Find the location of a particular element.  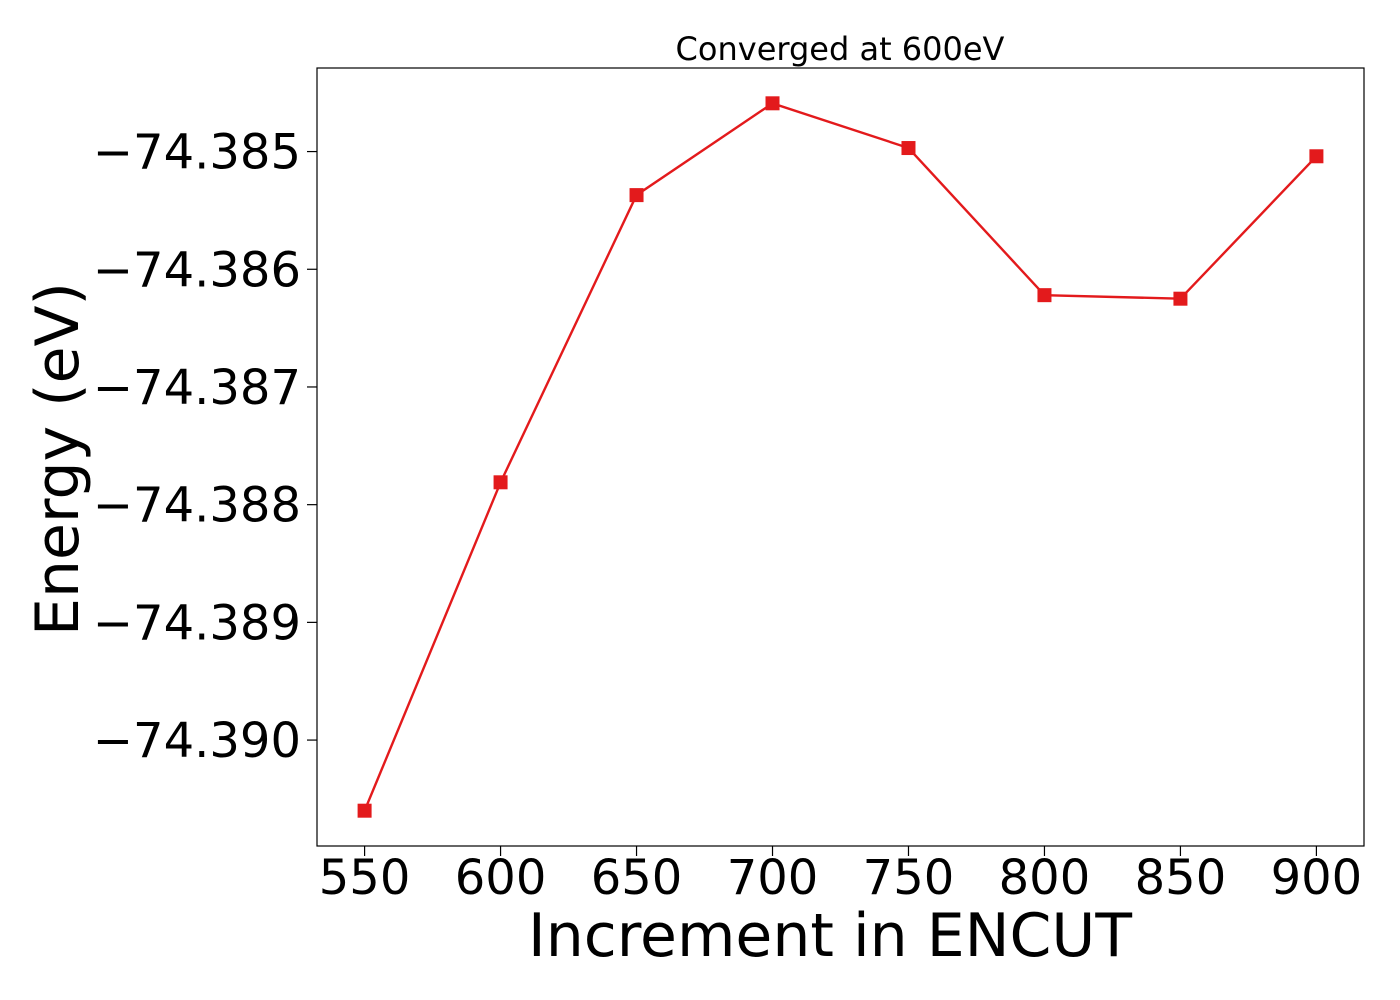

y-tick-label: −74.389 is located at coordinates (197, 623).